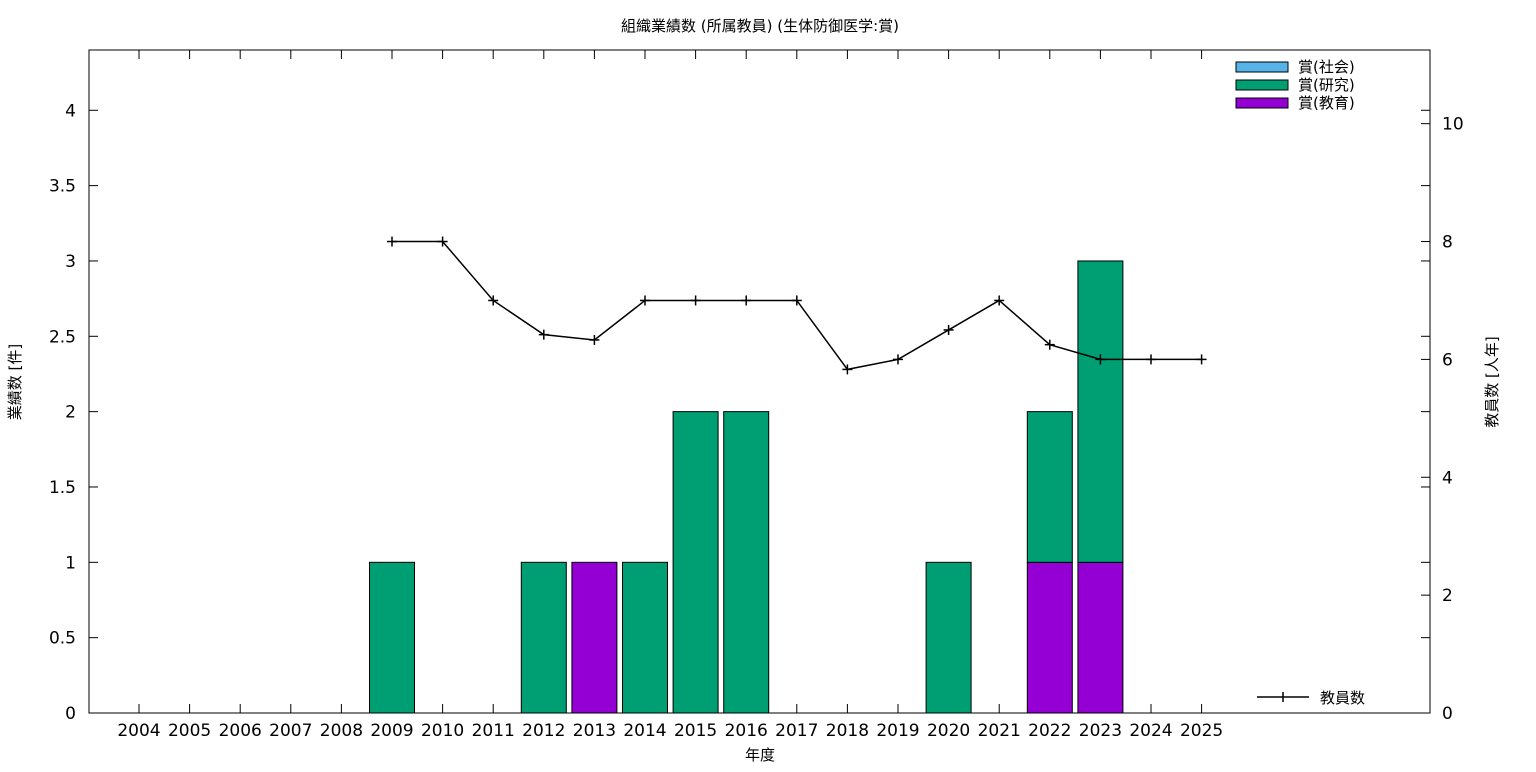  Describe the element at coordinates (138, 731) in the screenshot. I see `x-tick-label: 2004` at that location.